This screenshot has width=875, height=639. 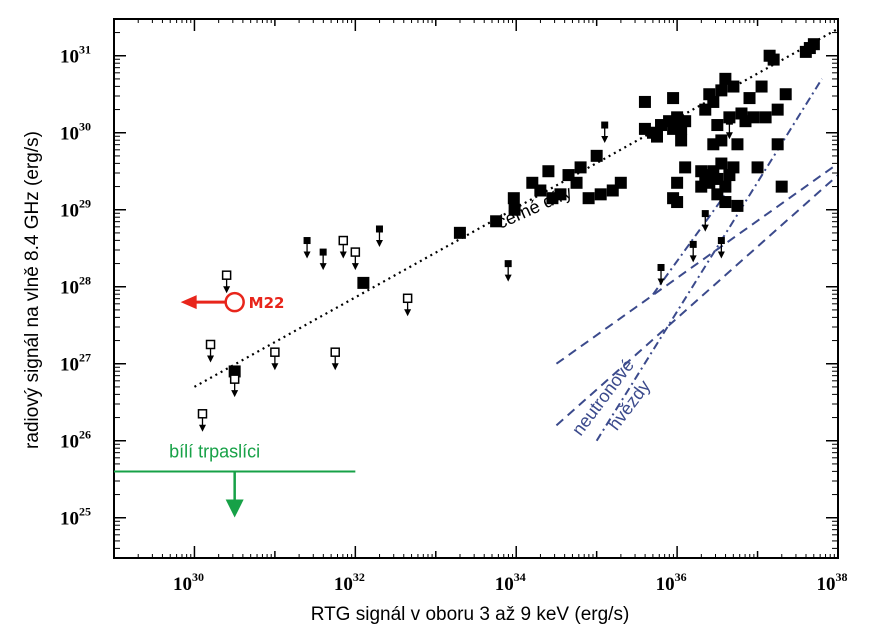 I want to click on black-holes-label: černé díry, so click(x=534, y=207).